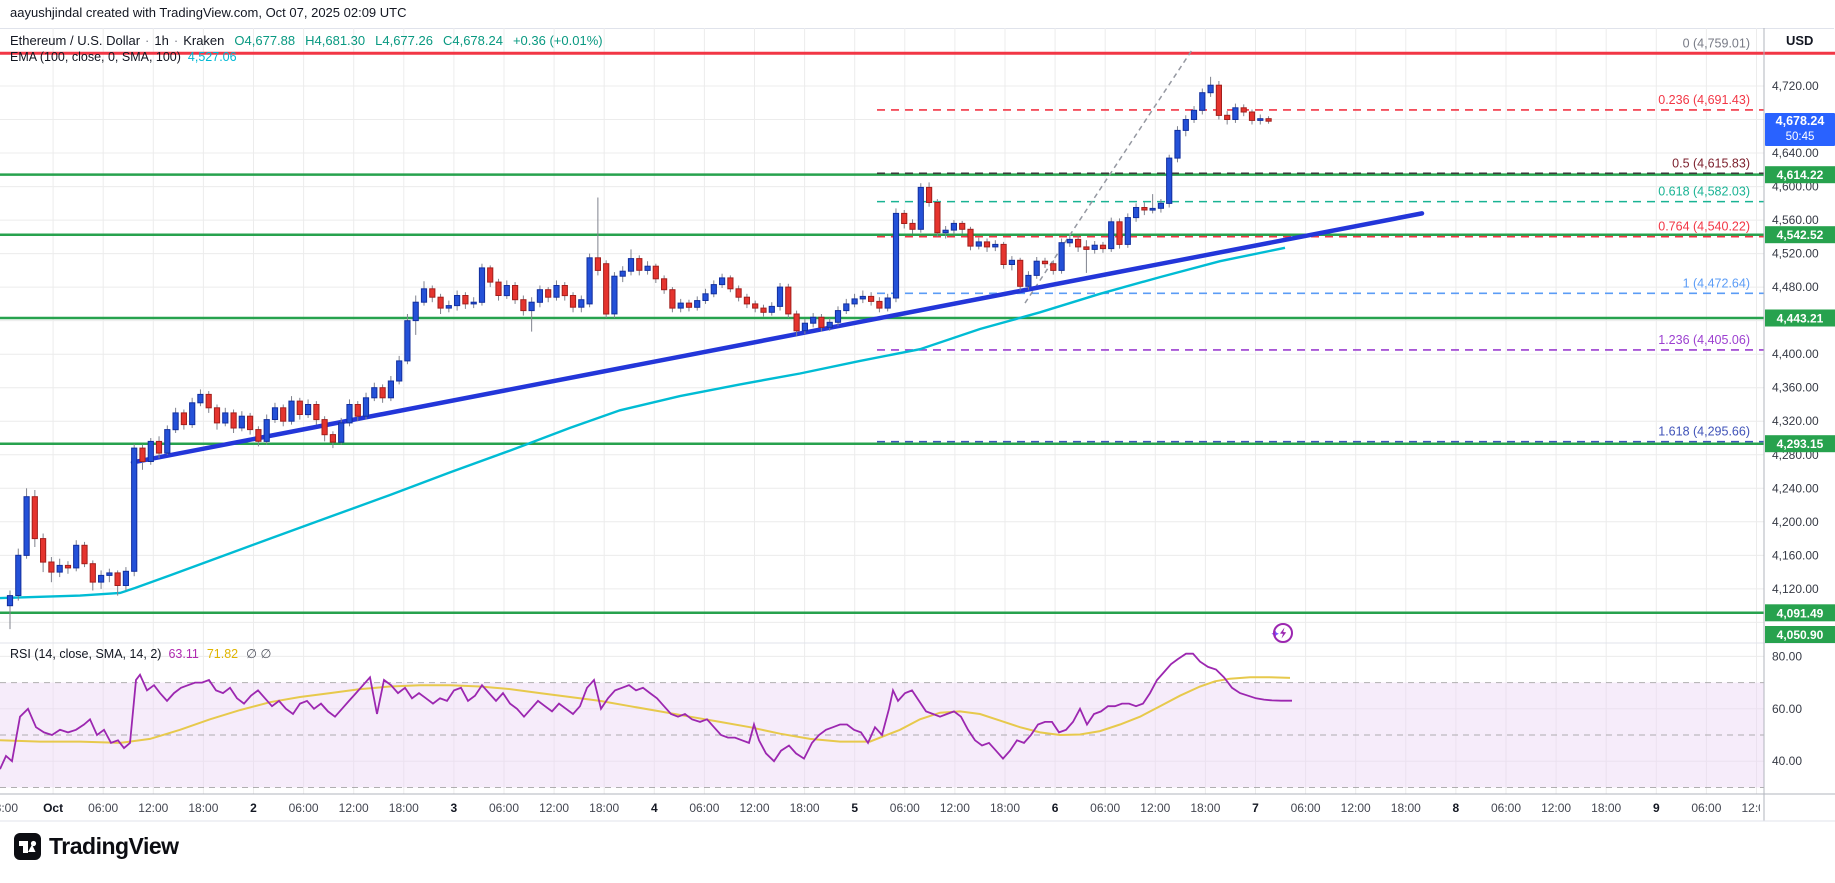 The width and height of the screenshot is (1835, 883). I want to click on svg-text: 4,200.00, so click(1795, 522).